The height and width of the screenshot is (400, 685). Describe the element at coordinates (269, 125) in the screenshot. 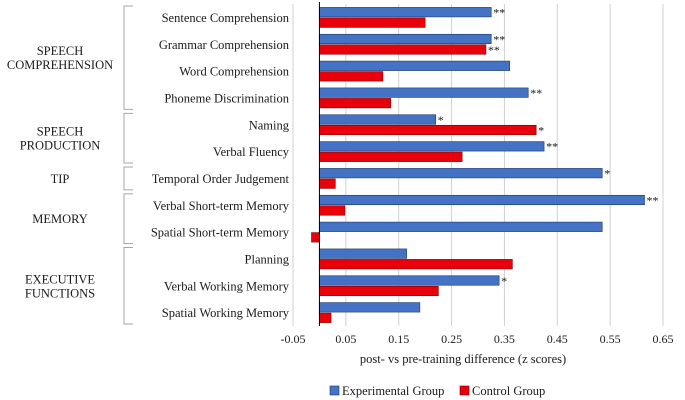

I see `category-label: Naming` at that location.